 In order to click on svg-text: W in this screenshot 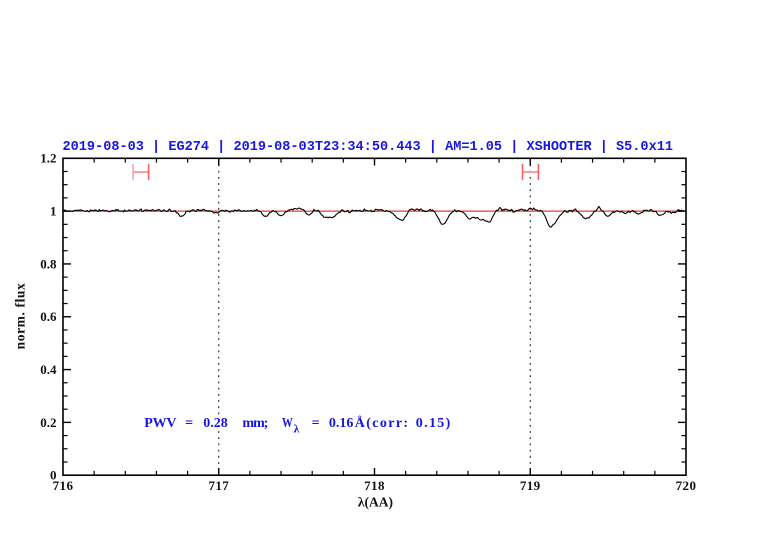, I will do `click(287, 423)`.